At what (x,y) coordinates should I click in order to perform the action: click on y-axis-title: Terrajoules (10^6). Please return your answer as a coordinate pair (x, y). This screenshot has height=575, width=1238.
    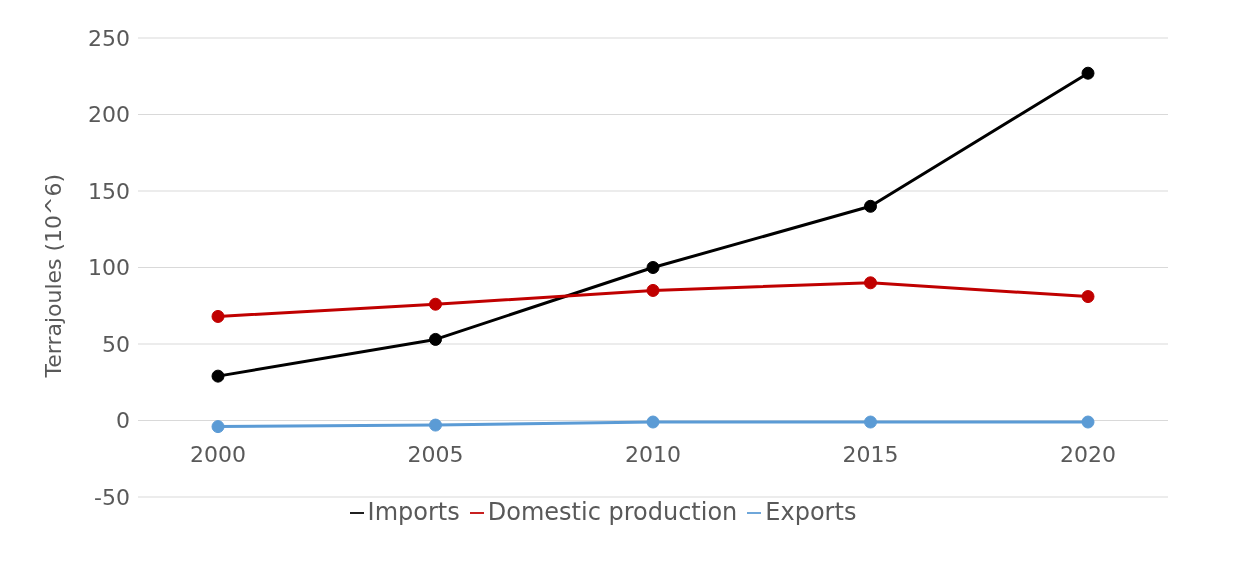
    Looking at the image, I should click on (53, 276).